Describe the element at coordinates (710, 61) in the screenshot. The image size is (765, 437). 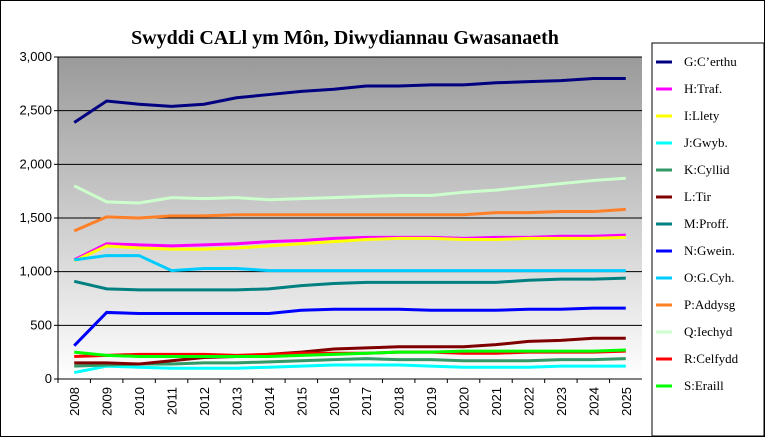
I see `legend-label: G:C’erthu` at that location.